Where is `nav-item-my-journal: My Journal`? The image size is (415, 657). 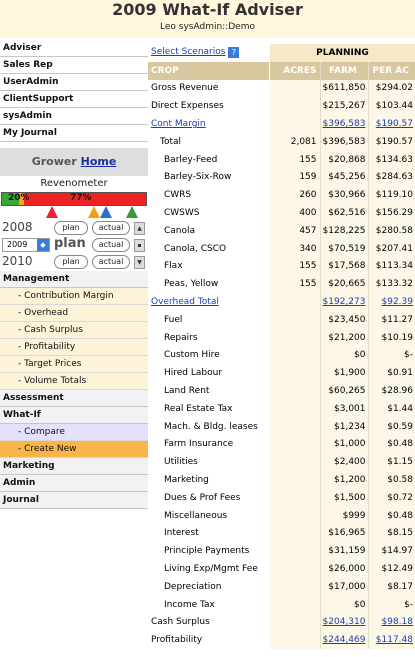
nav-item-my-journal: My Journal is located at coordinates (74, 133).